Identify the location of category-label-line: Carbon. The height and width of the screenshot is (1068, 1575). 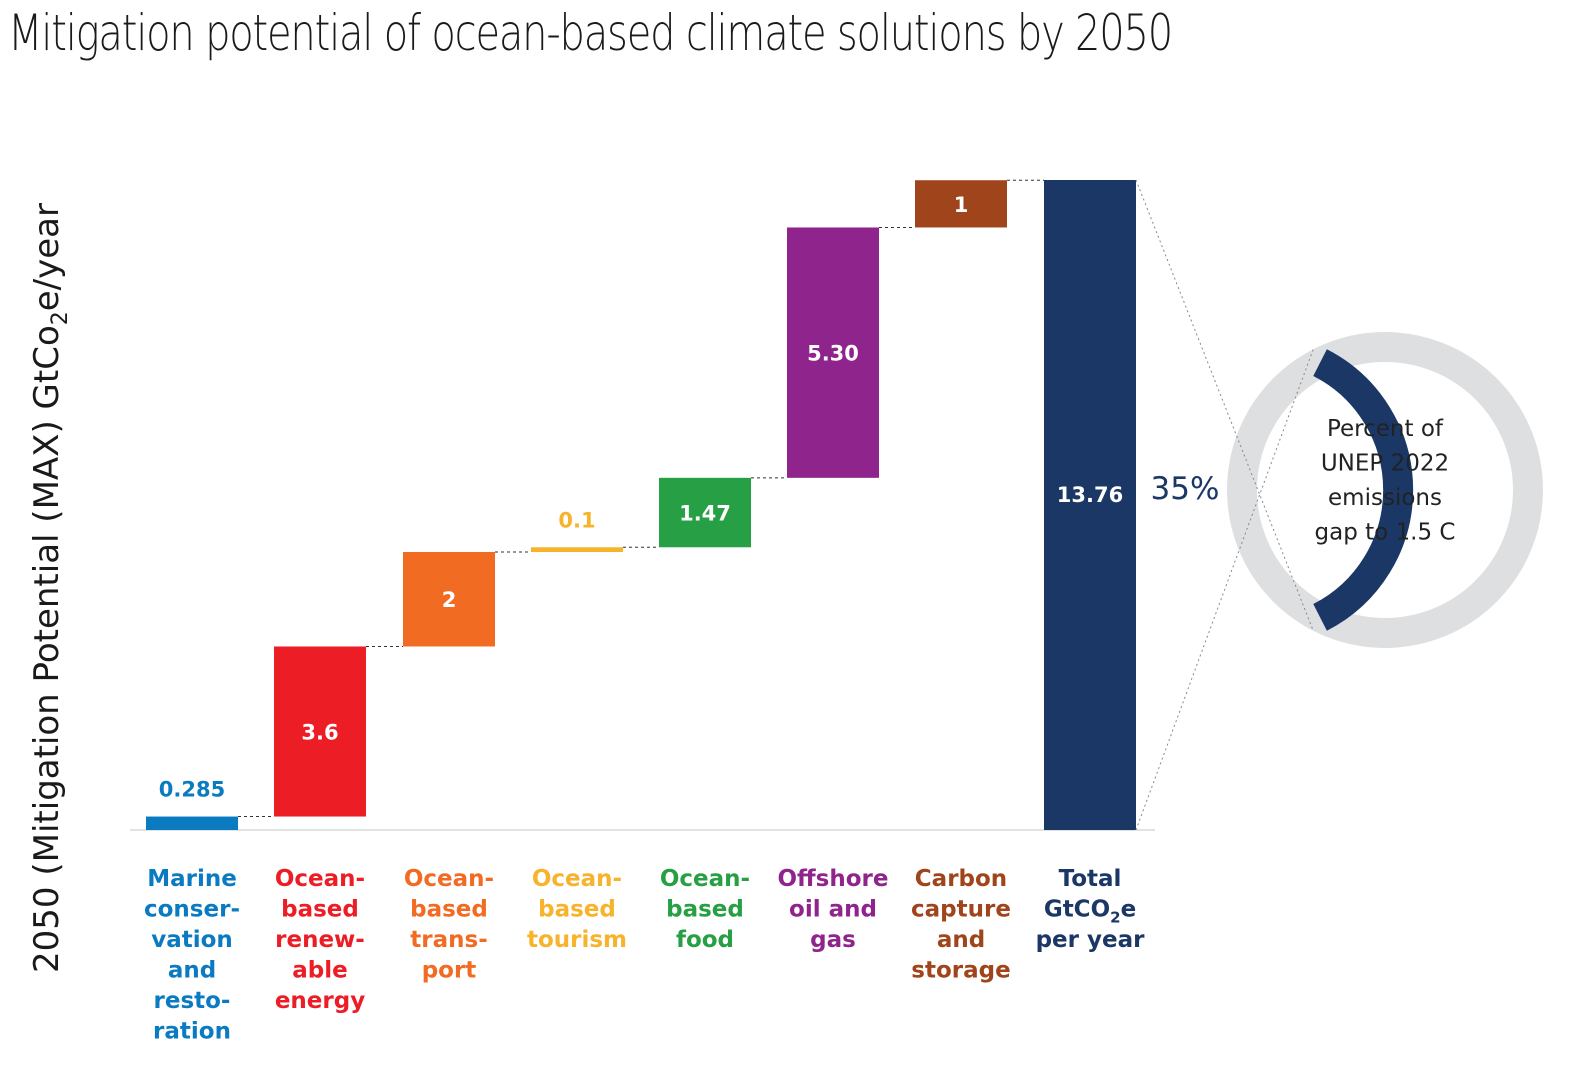
(961, 879).